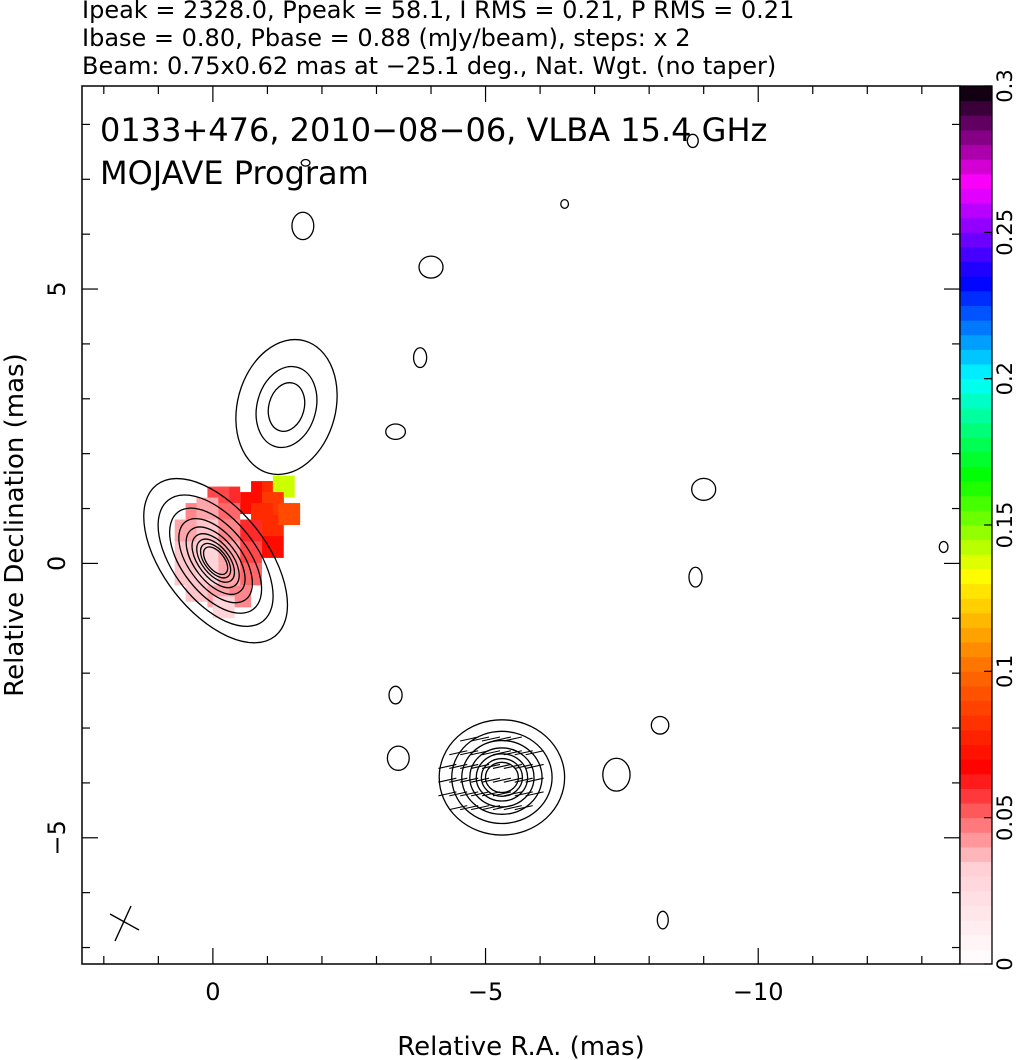 The height and width of the screenshot is (1060, 1021). I want to click on polarization-vectors, so click(491, 773).